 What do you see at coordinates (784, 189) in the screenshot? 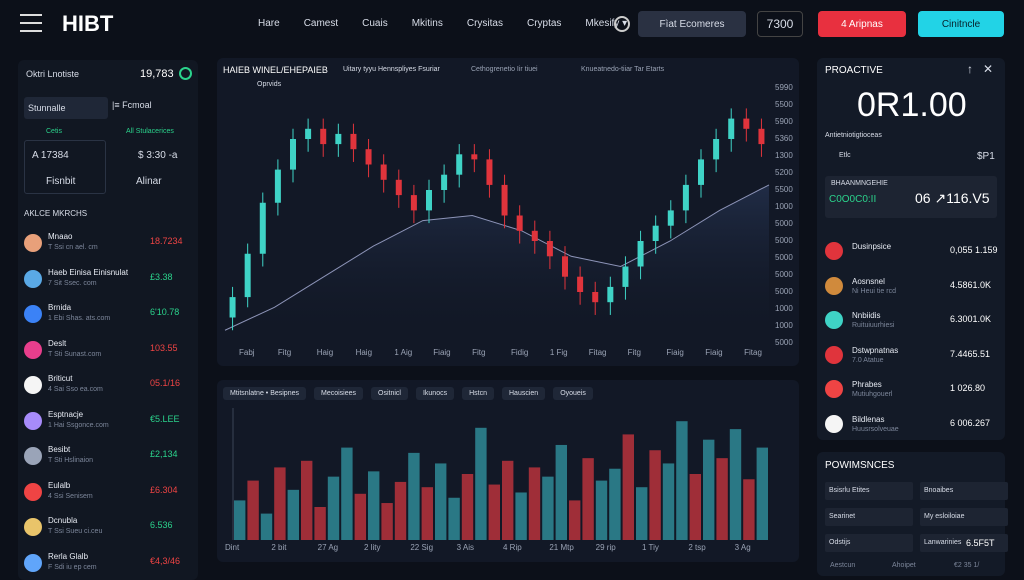
I see `y-tick-label: 5500` at bounding box center [784, 189].